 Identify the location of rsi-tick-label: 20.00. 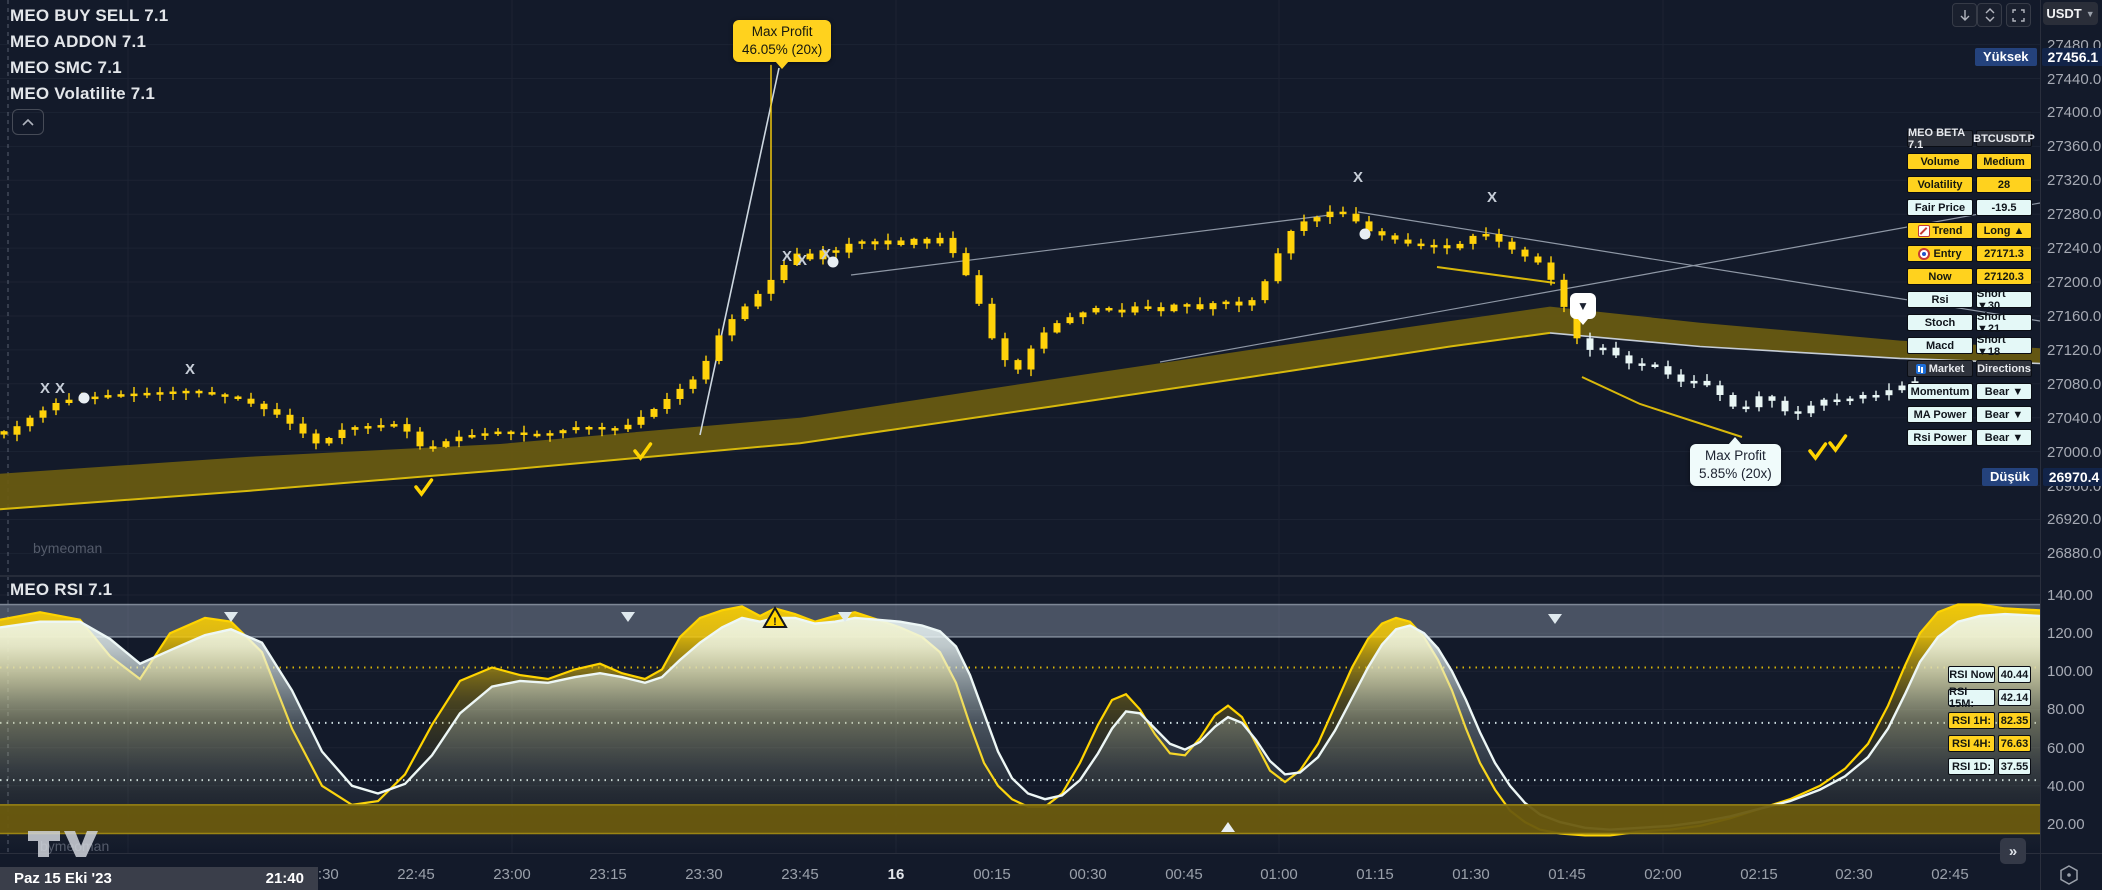
(2066, 824).